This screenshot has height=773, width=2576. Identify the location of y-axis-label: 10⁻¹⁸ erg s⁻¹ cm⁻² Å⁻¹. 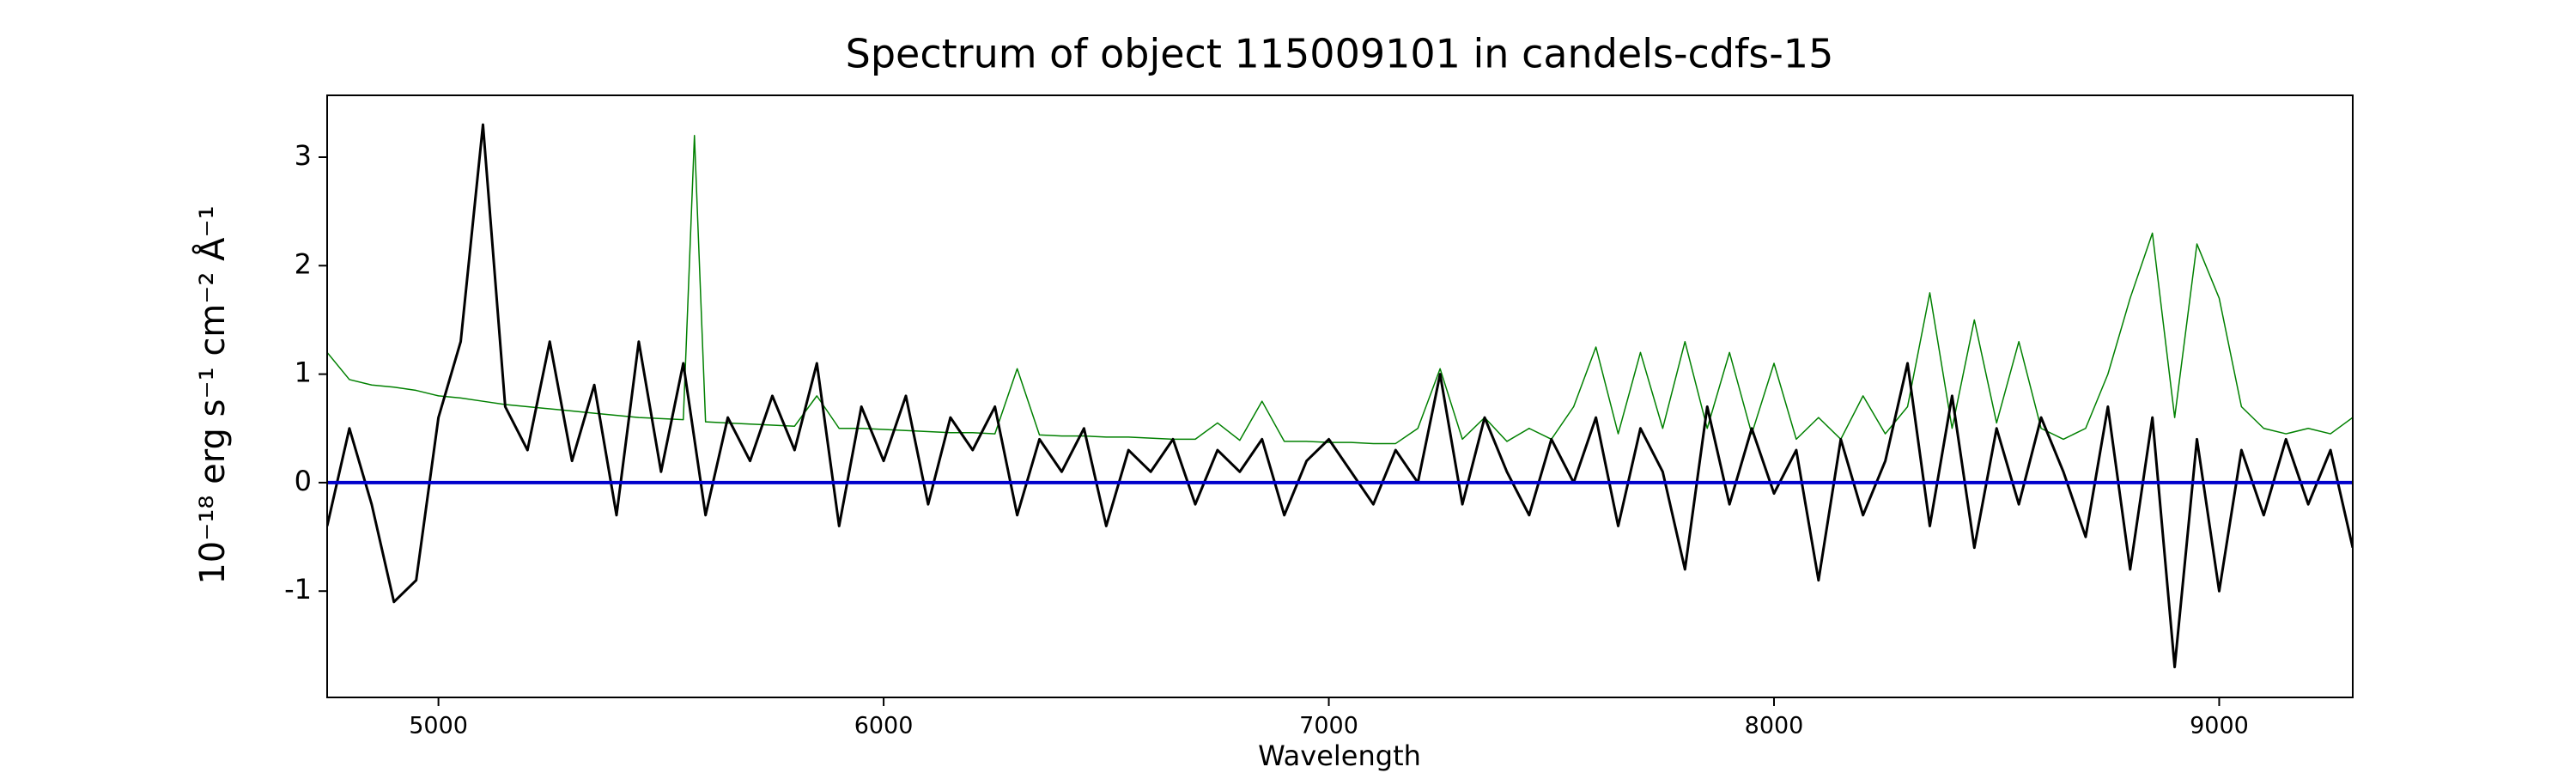
(212, 394).